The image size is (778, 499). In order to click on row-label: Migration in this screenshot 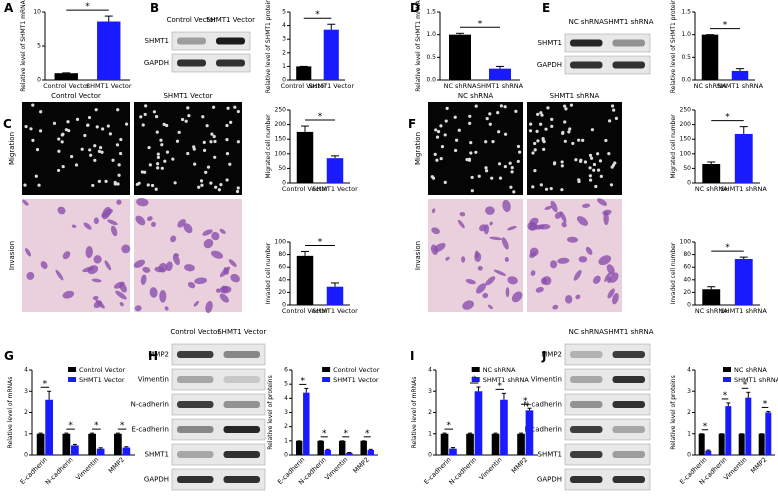, I will do `click(418, 148)`.